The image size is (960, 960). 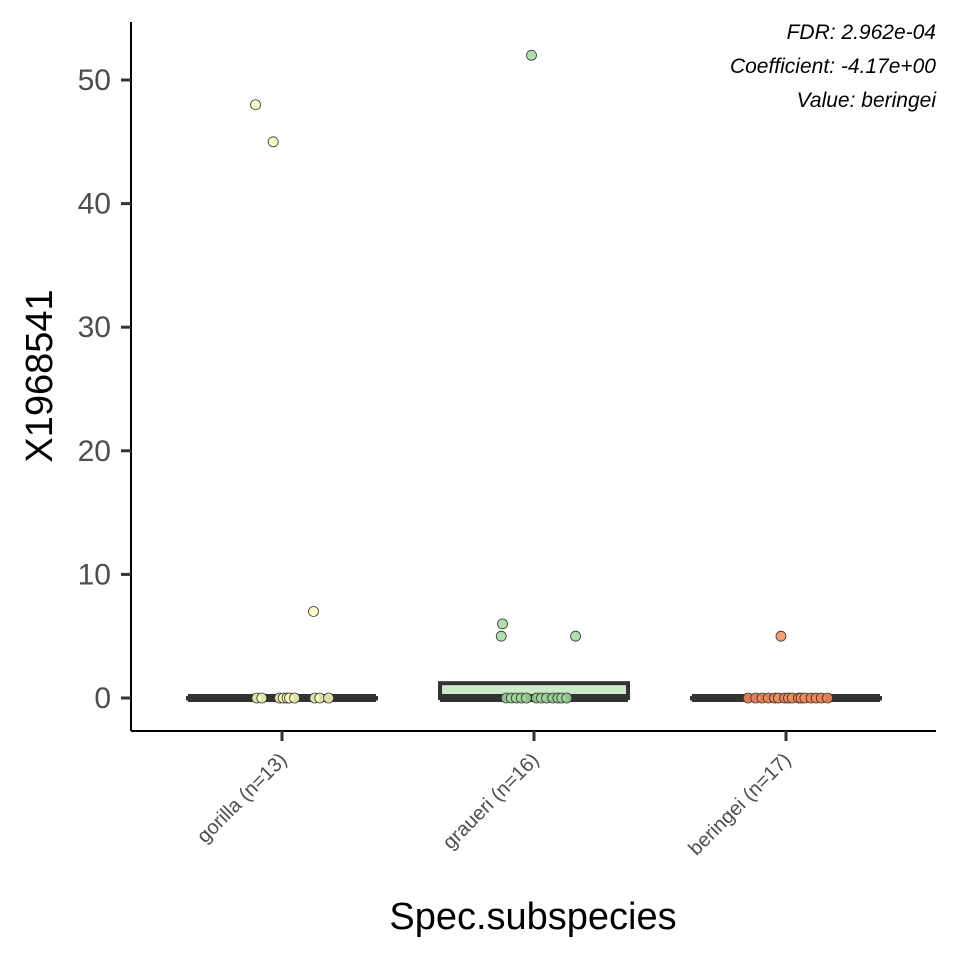 What do you see at coordinates (102, 698) in the screenshot?
I see `y-tick-label: 0` at bounding box center [102, 698].